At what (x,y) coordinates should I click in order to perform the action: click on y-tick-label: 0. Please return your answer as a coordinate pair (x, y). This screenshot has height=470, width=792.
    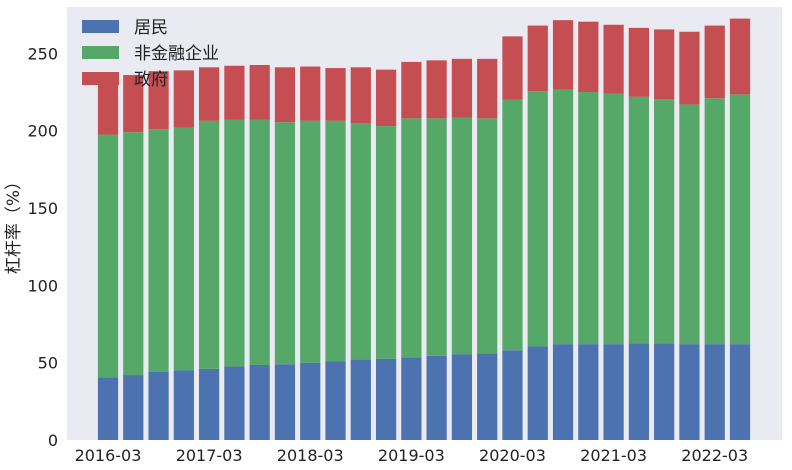
    Looking at the image, I should click on (53, 440).